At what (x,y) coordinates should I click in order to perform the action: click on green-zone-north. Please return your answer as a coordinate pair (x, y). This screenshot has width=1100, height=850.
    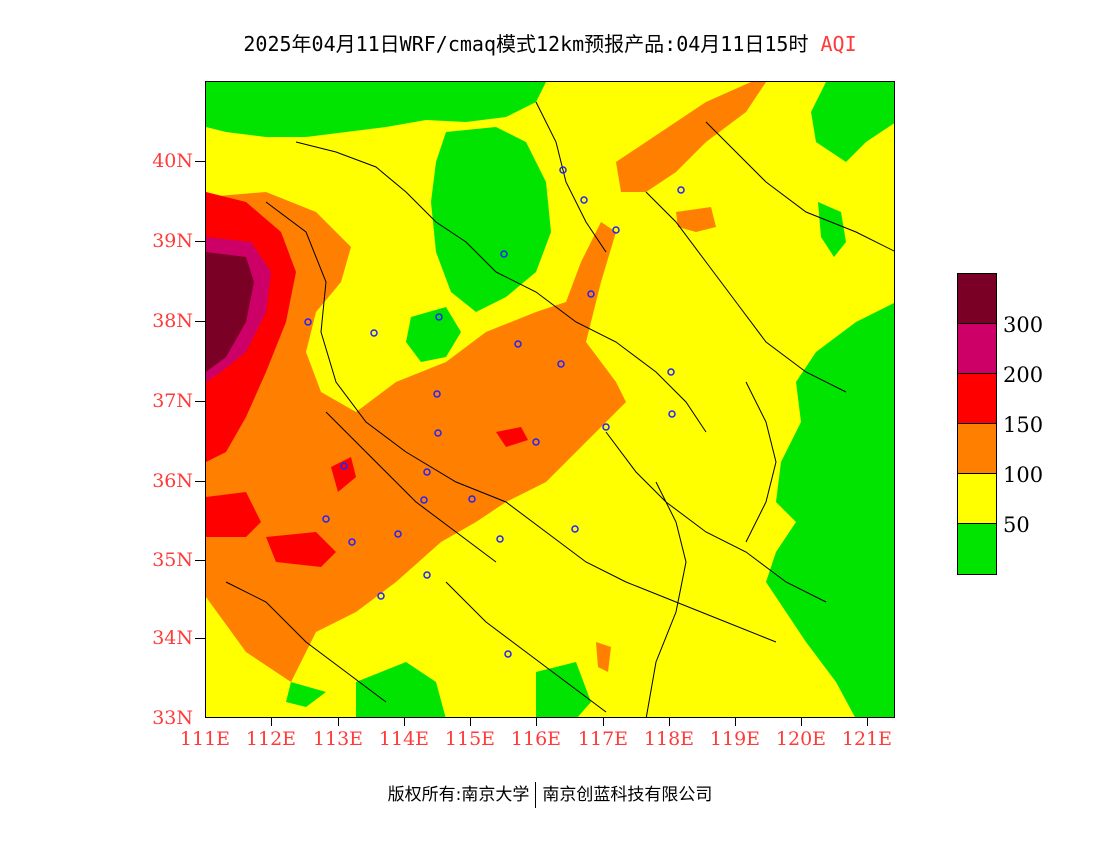
    Looking at the image, I should click on (376, 109).